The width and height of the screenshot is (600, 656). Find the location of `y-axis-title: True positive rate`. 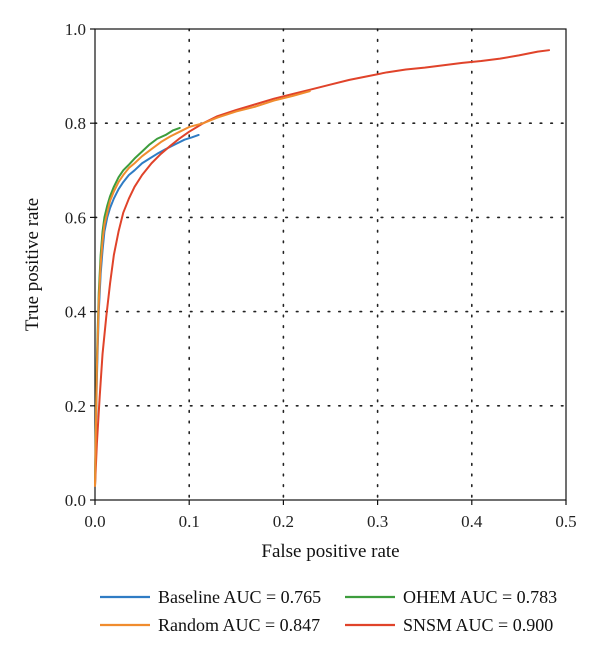

y-axis-title: True positive rate is located at coordinates (32, 264).